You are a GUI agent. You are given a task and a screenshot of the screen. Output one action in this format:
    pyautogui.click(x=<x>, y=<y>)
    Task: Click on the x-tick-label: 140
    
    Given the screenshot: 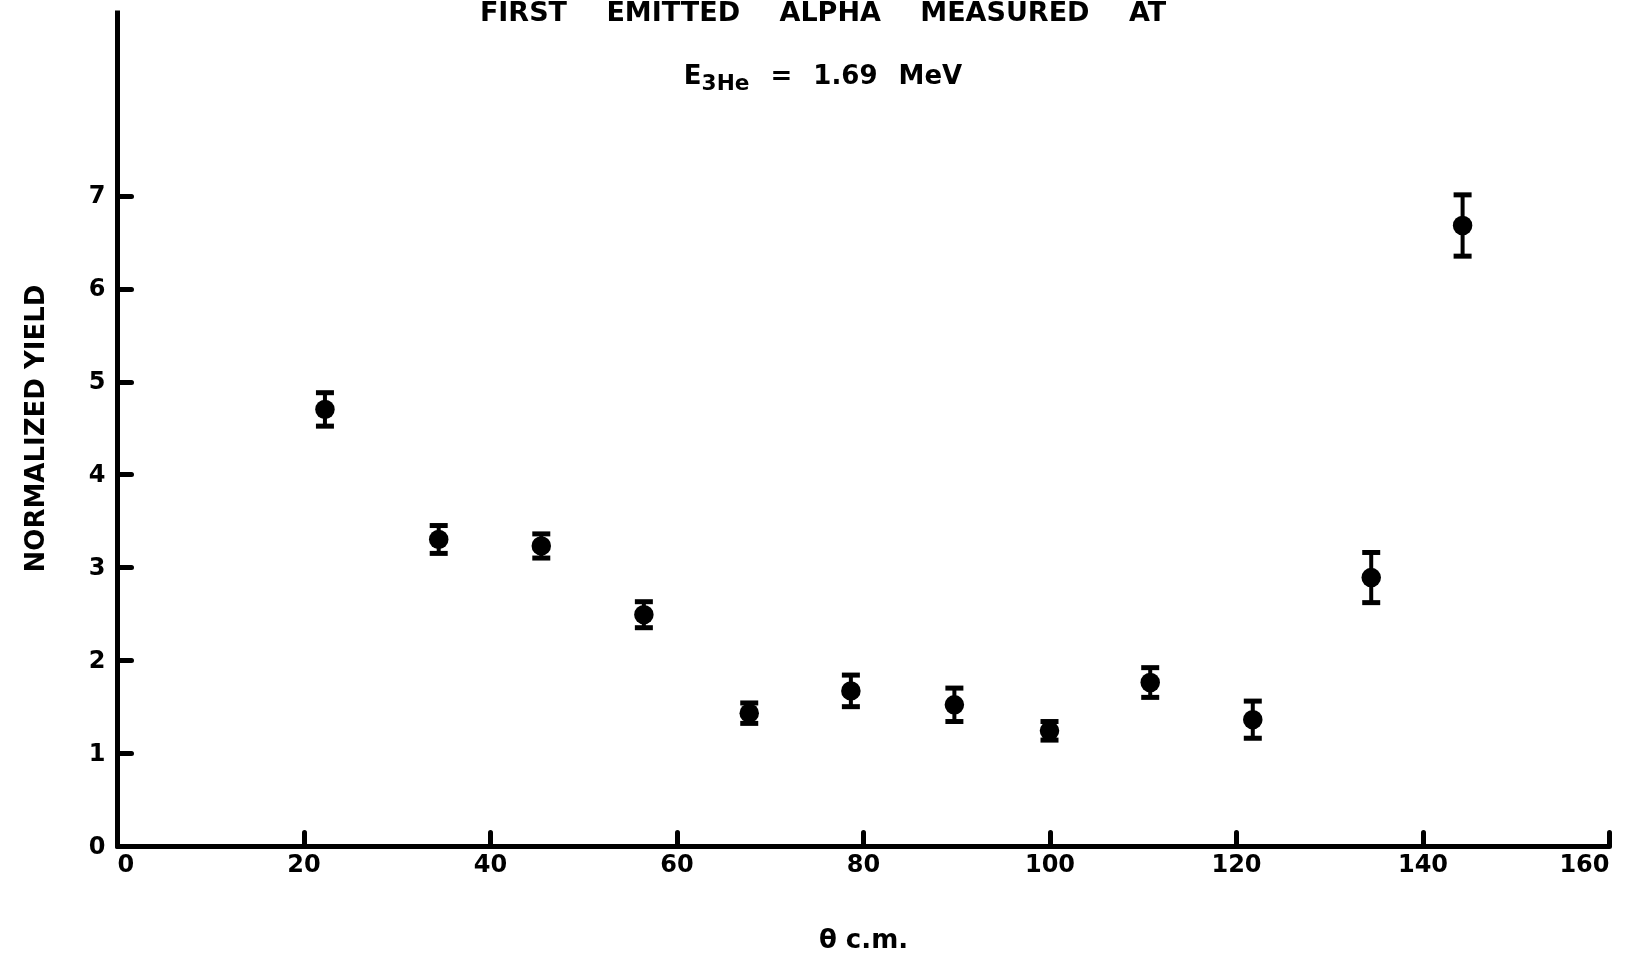 What is the action you would take?
    pyautogui.click(x=1423, y=863)
    